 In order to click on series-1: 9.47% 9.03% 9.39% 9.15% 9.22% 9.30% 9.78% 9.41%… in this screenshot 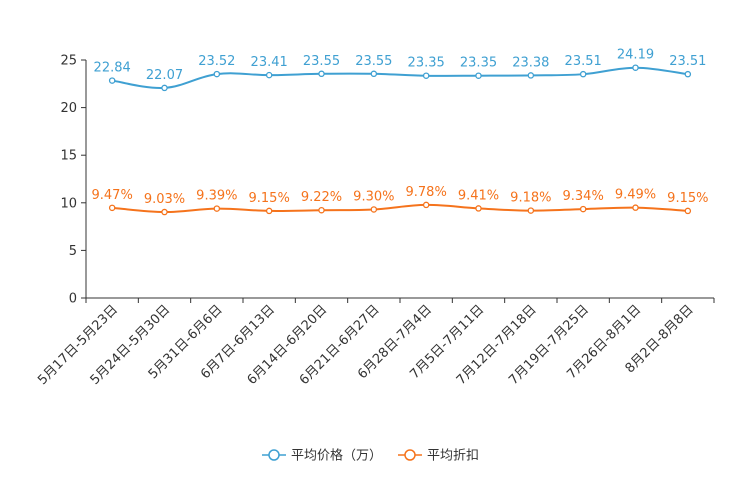, I will do `click(400, 200)`.